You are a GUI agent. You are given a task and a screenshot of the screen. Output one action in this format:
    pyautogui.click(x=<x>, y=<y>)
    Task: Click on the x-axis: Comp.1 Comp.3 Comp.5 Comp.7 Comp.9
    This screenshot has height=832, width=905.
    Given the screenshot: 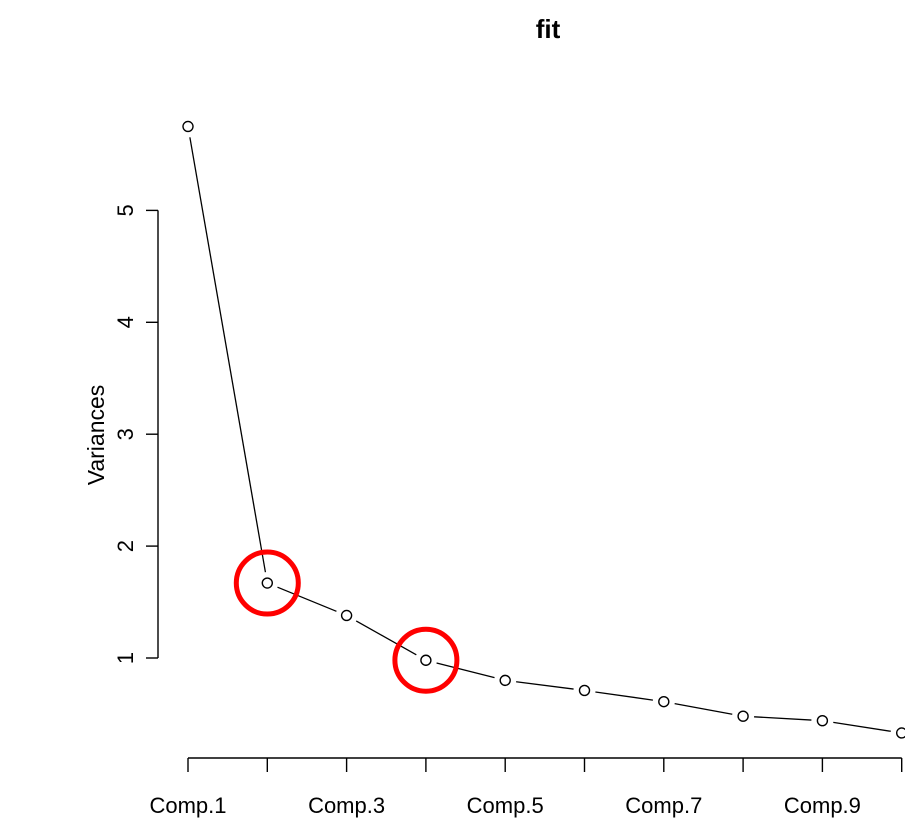 What is the action you would take?
    pyautogui.click(x=526, y=787)
    